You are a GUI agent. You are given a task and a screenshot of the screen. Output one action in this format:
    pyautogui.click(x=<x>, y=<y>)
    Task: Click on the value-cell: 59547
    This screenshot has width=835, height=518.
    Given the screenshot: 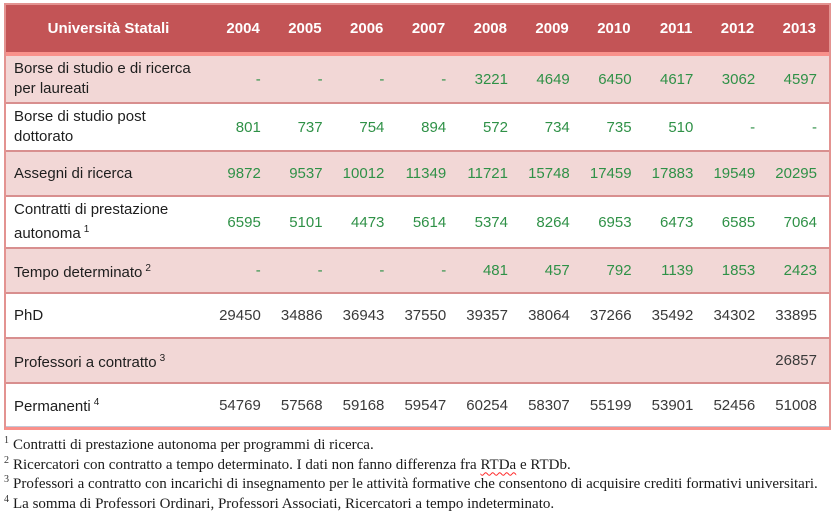 What is the action you would take?
    pyautogui.click(x=427, y=404)
    